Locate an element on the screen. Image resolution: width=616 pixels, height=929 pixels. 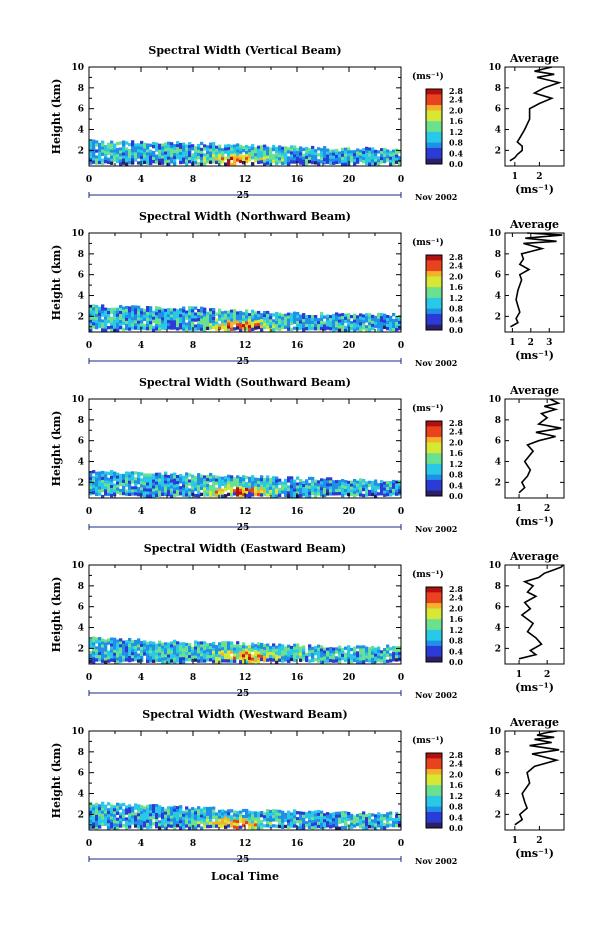
x-tick-label: 8 is located at coordinates (193, 346).